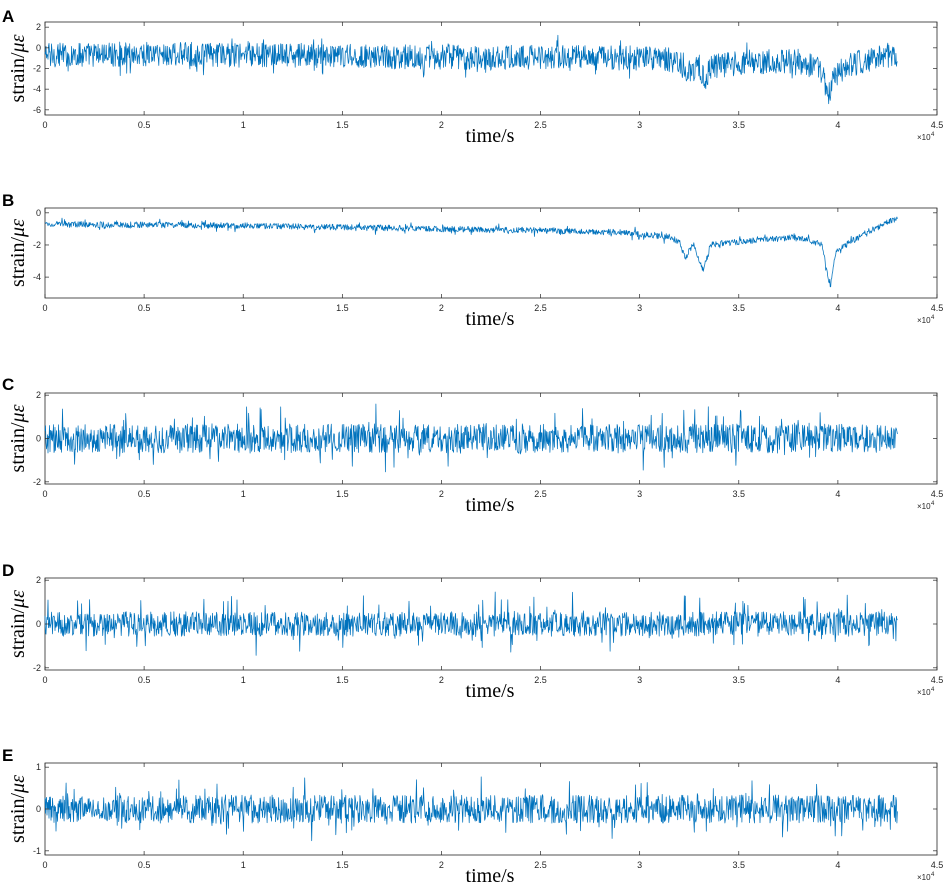  I want to click on y-tick-label: -1, so click(37, 851).